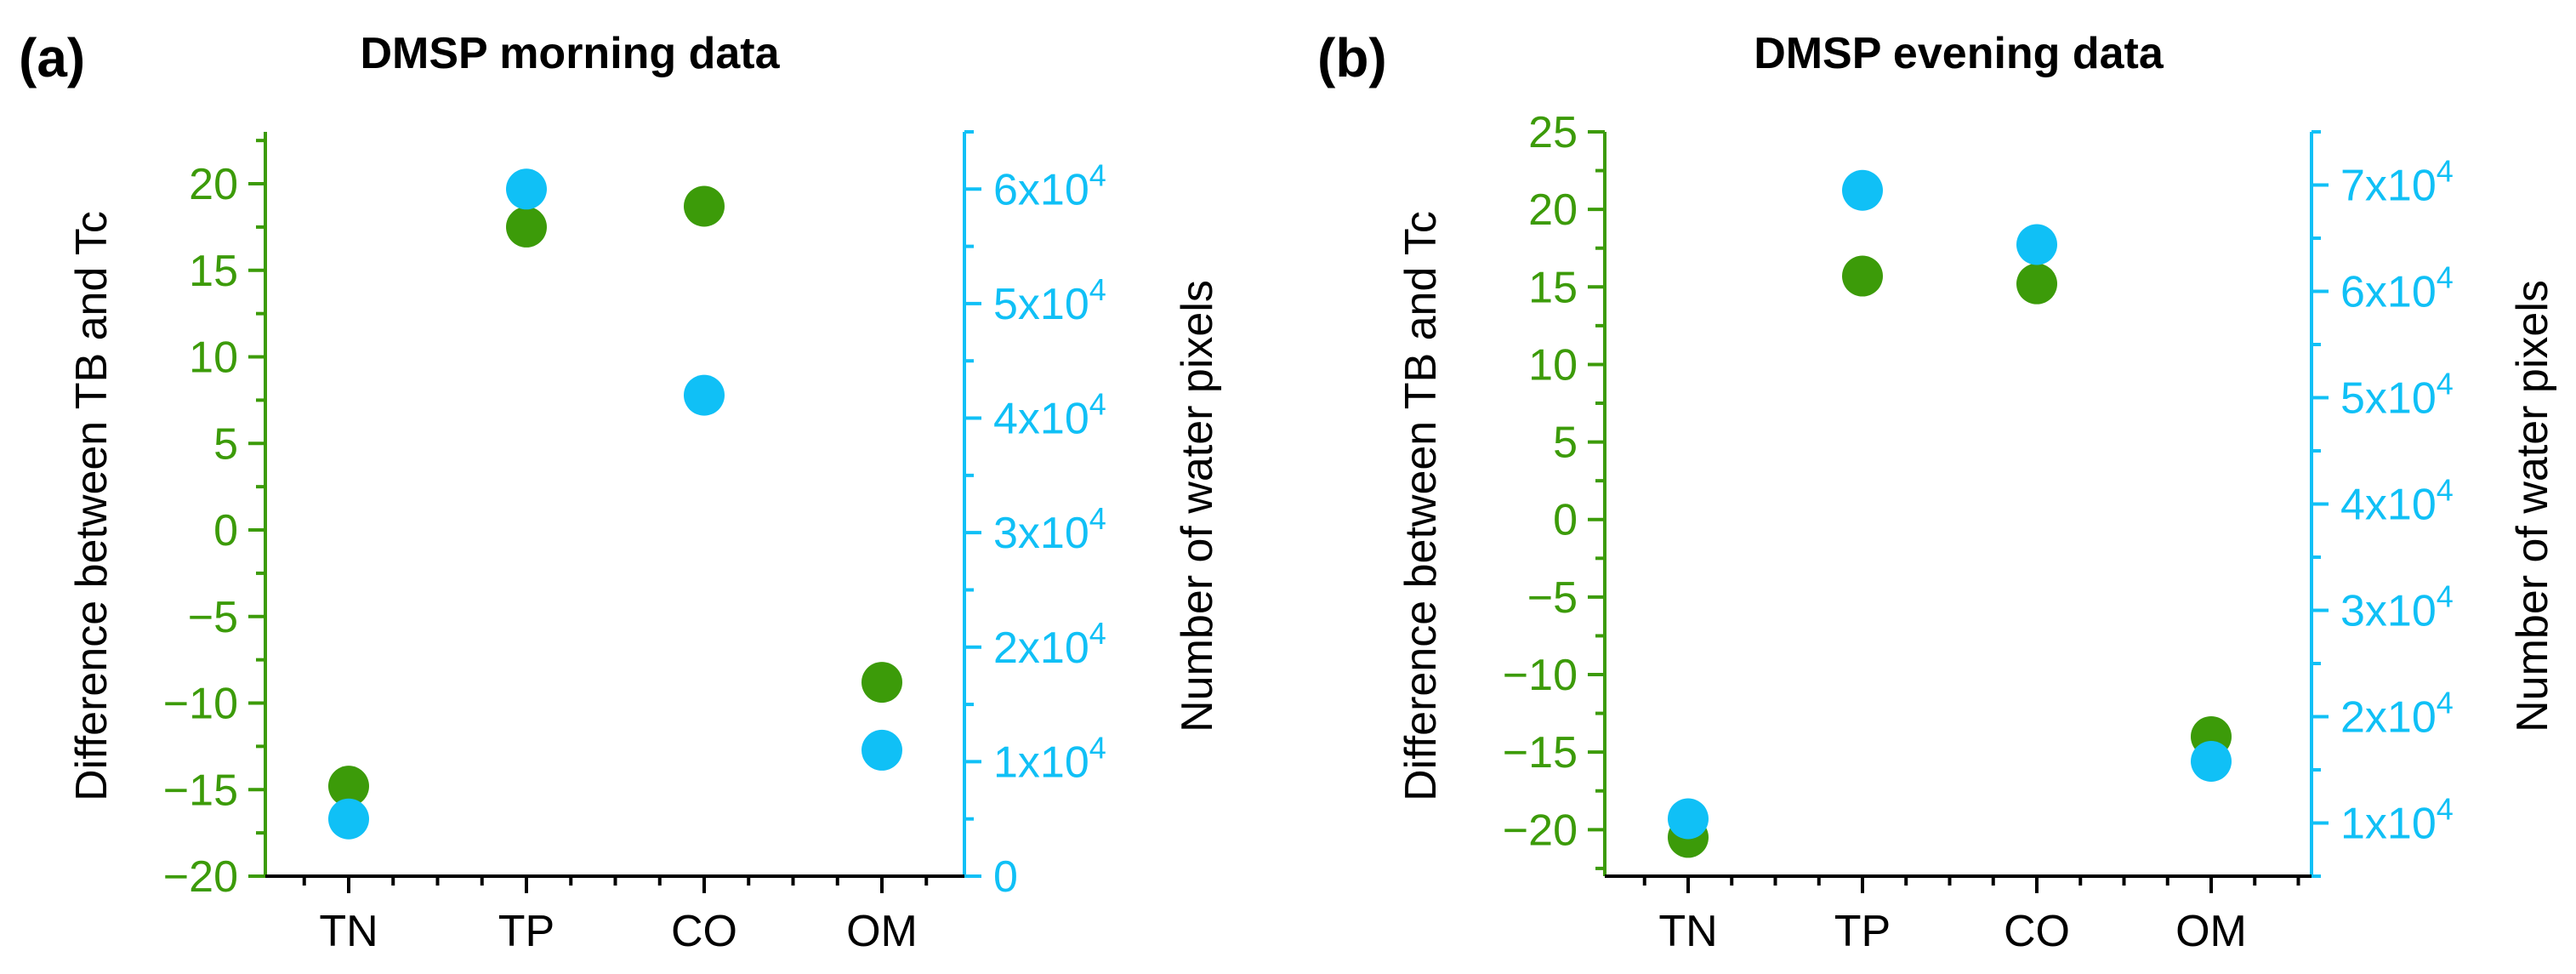  Describe the element at coordinates (1352, 58) in the screenshot. I see `panel-label-b: (b)` at that location.